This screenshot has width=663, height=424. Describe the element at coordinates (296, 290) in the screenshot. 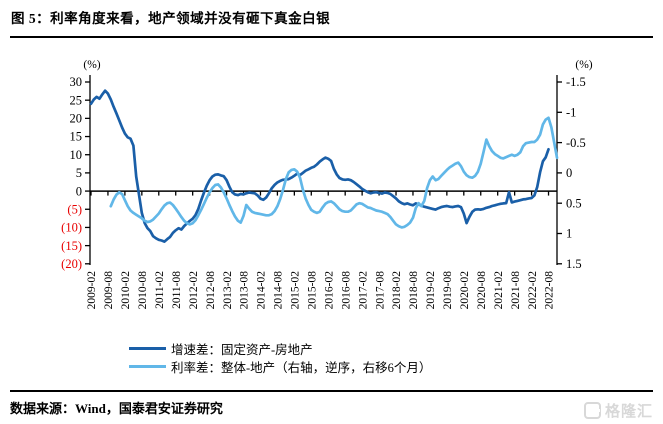

I see `x-axis-tick-label: 2015-02` at that location.